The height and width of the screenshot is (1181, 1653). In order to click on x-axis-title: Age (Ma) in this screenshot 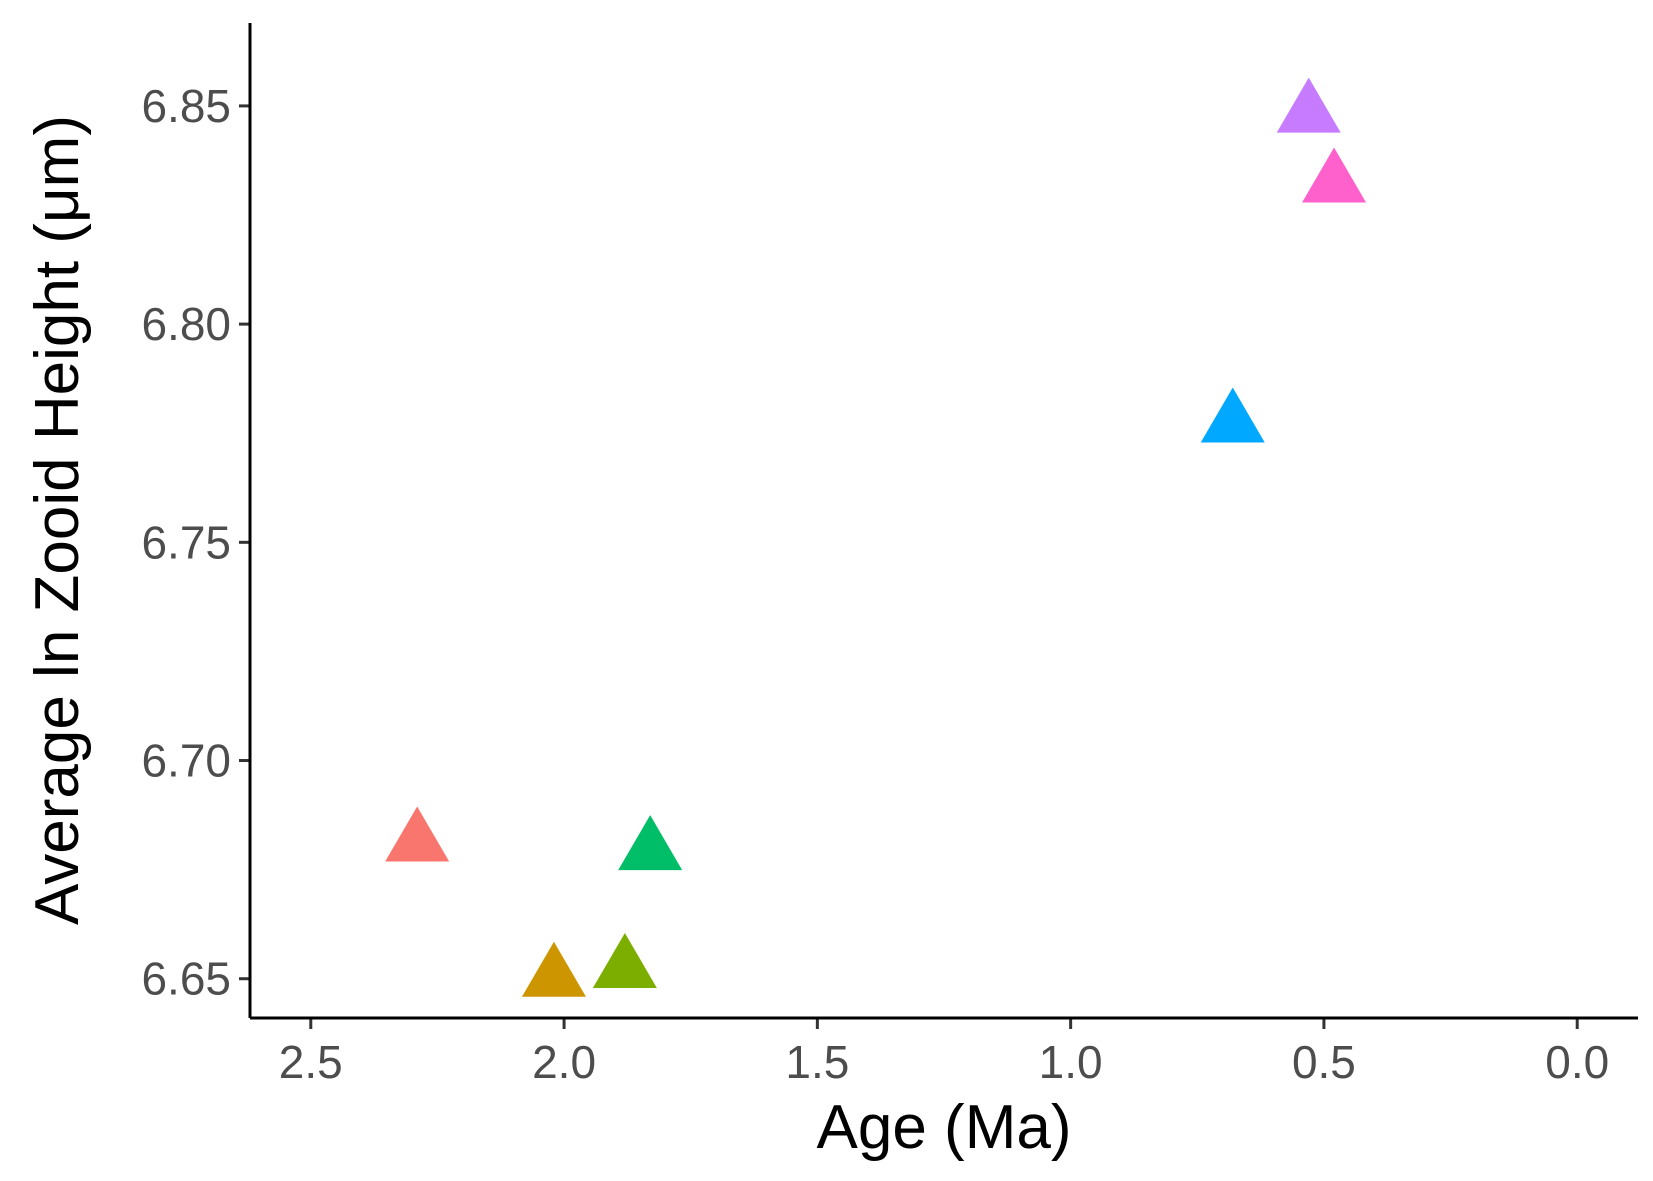, I will do `click(944, 1127)`.